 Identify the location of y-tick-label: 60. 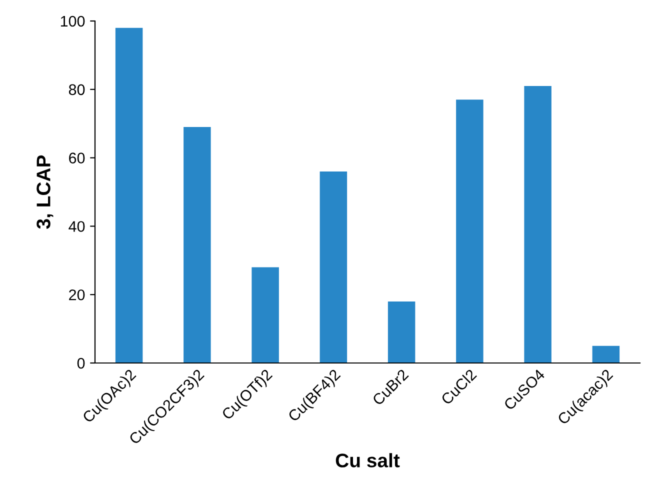
(77, 158).